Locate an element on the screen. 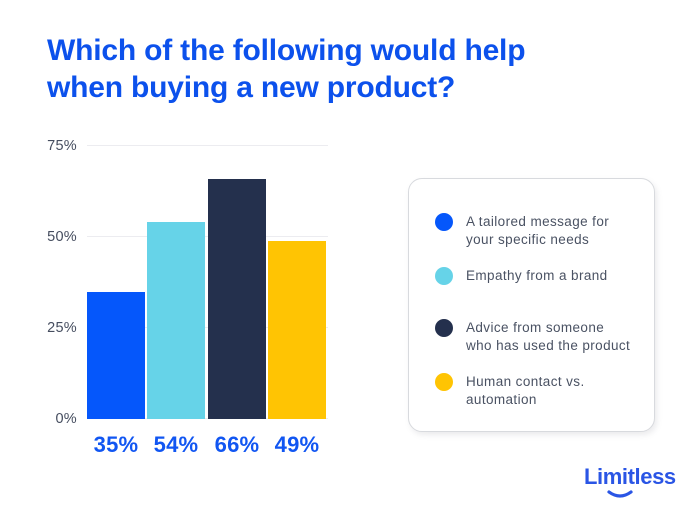 This screenshot has height=524, width=699. smile-icon is located at coordinates (620, 494).